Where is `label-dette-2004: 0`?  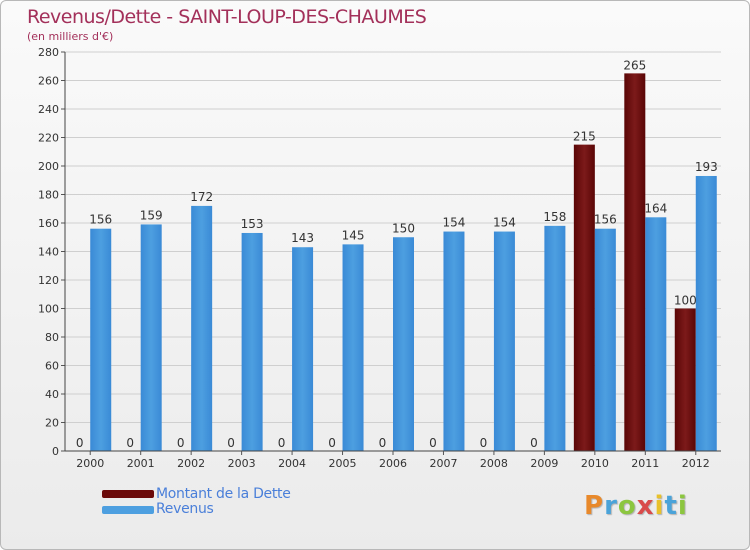 label-dette-2004: 0 is located at coordinates (282, 443).